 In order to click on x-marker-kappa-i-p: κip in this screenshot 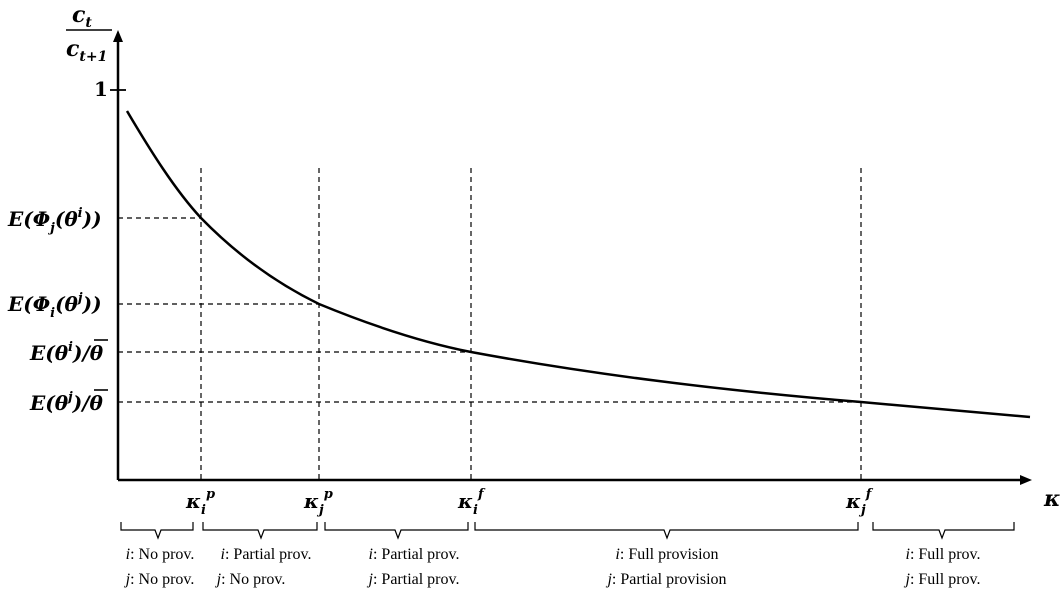, I will do `click(200, 502)`.